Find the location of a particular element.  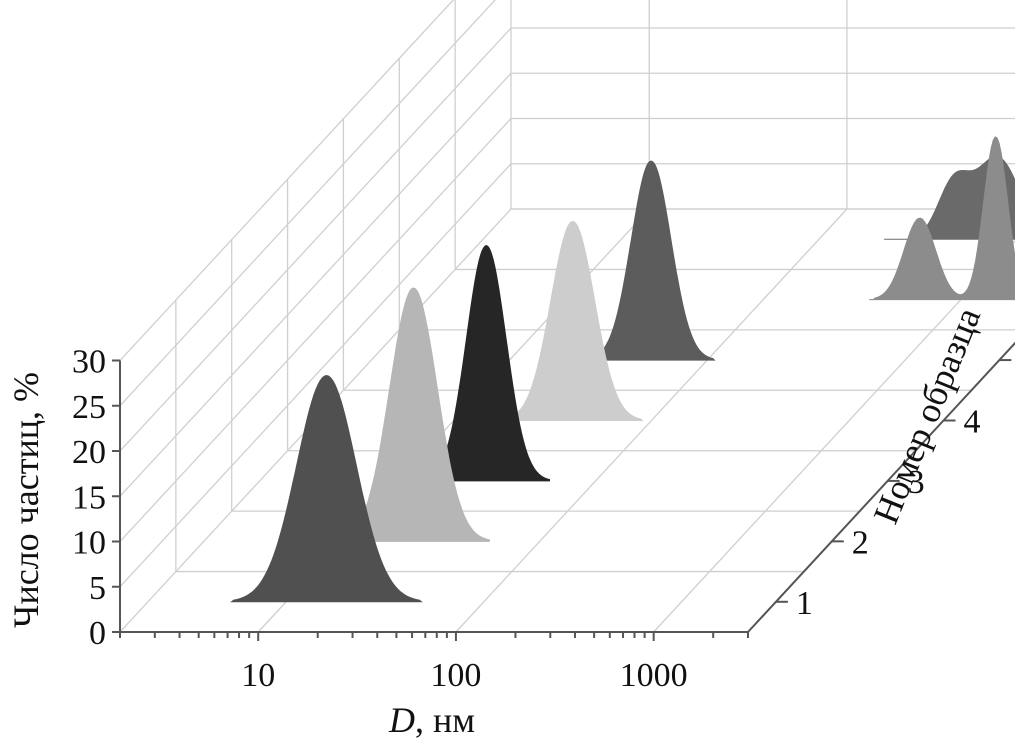

y-tick-label: 25 is located at coordinates (89, 407).